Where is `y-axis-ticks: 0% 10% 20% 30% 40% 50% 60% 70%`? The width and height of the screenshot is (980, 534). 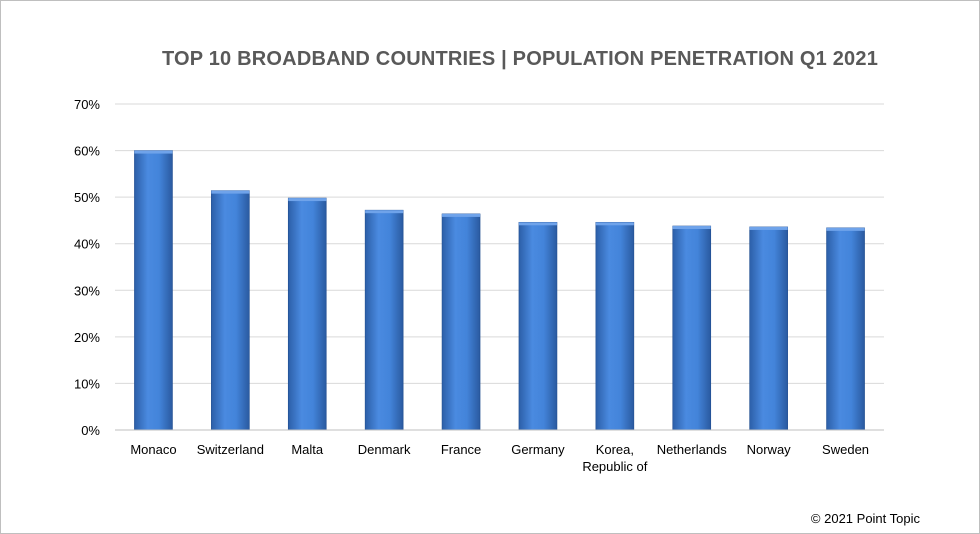
y-axis-ticks: 0% 10% 20% 30% 40% 50% 60% 70% is located at coordinates (87, 267).